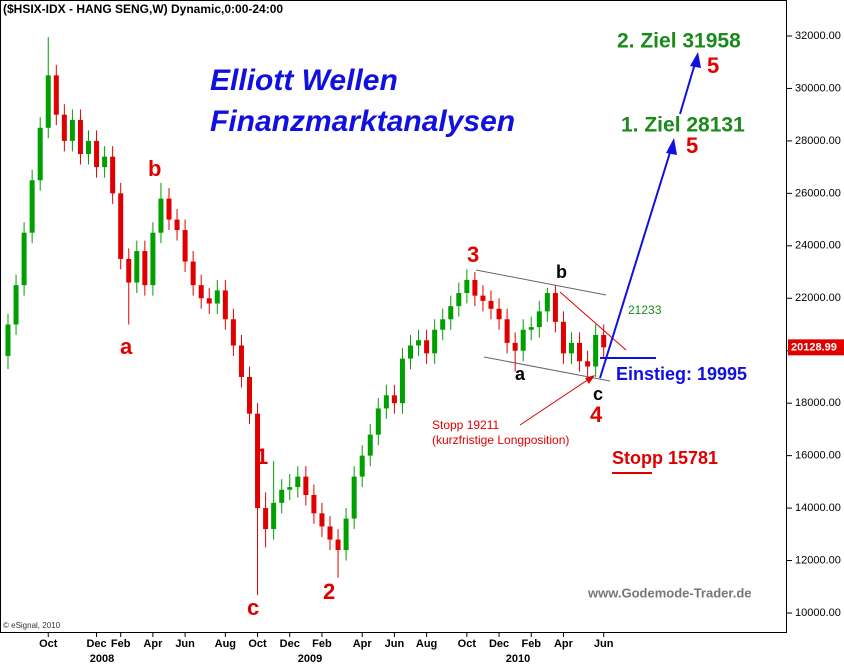 This screenshot has height=667, width=844. What do you see at coordinates (818, 36) in the screenshot?
I see `y-tick-label: 32000.00` at bounding box center [818, 36].